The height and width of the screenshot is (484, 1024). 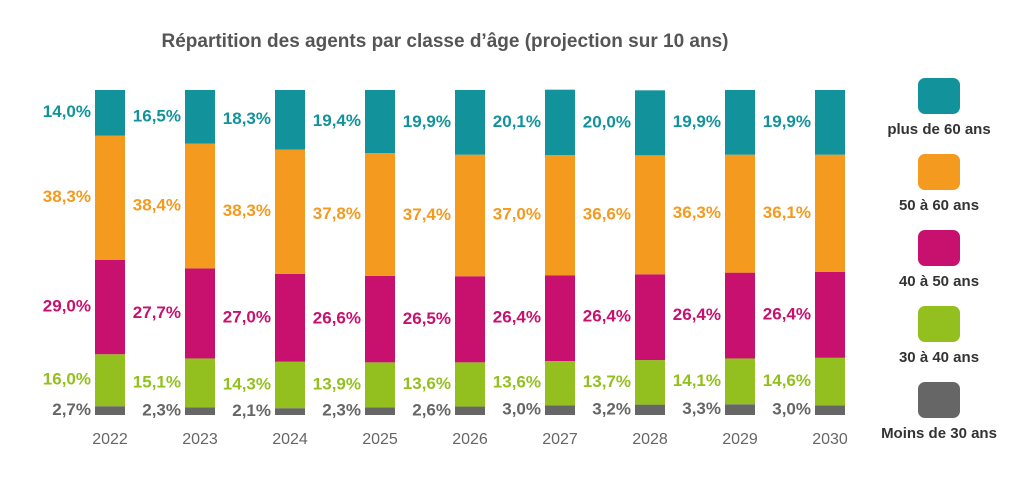 I want to click on legend-label: 50 à 60 ans, so click(x=939, y=205).